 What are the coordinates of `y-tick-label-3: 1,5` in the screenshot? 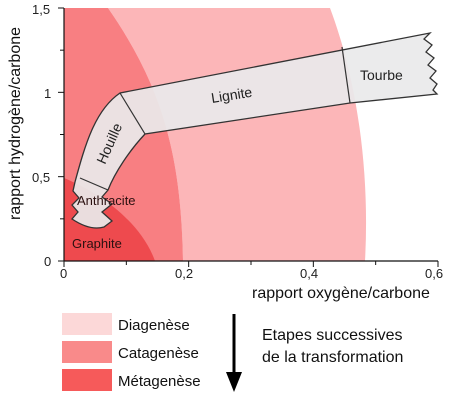 It's located at (41, 9).